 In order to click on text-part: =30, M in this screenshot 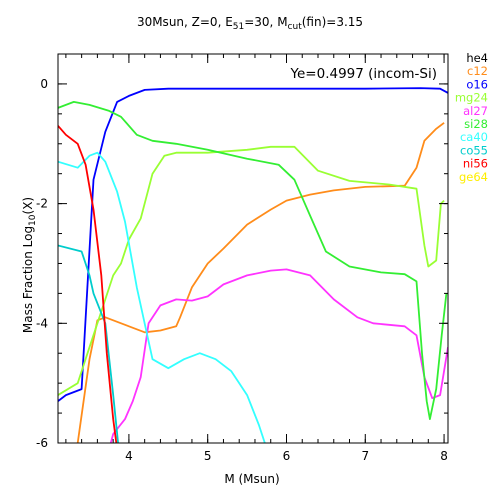, I will do `click(265, 22)`.